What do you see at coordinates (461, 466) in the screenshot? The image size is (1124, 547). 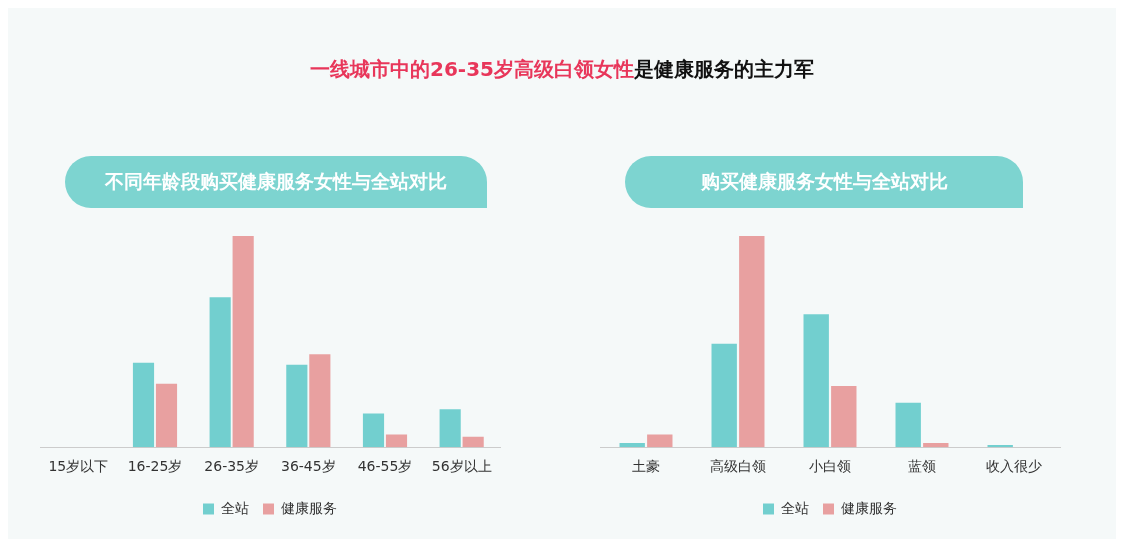 I see `x-tick-label: 56岁以上` at bounding box center [461, 466].